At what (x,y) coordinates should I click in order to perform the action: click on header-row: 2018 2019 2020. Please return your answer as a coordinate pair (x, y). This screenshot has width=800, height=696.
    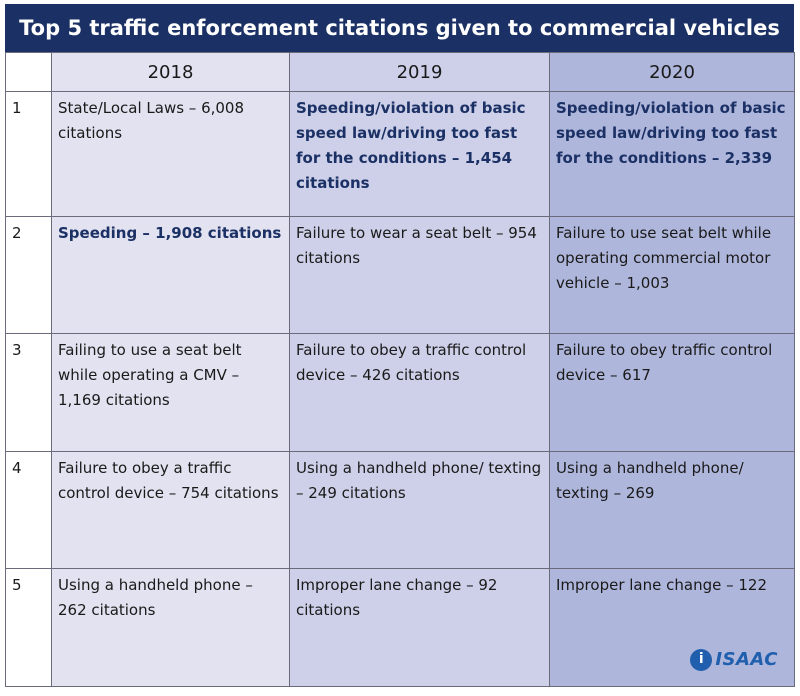
    Looking at the image, I should click on (400, 72).